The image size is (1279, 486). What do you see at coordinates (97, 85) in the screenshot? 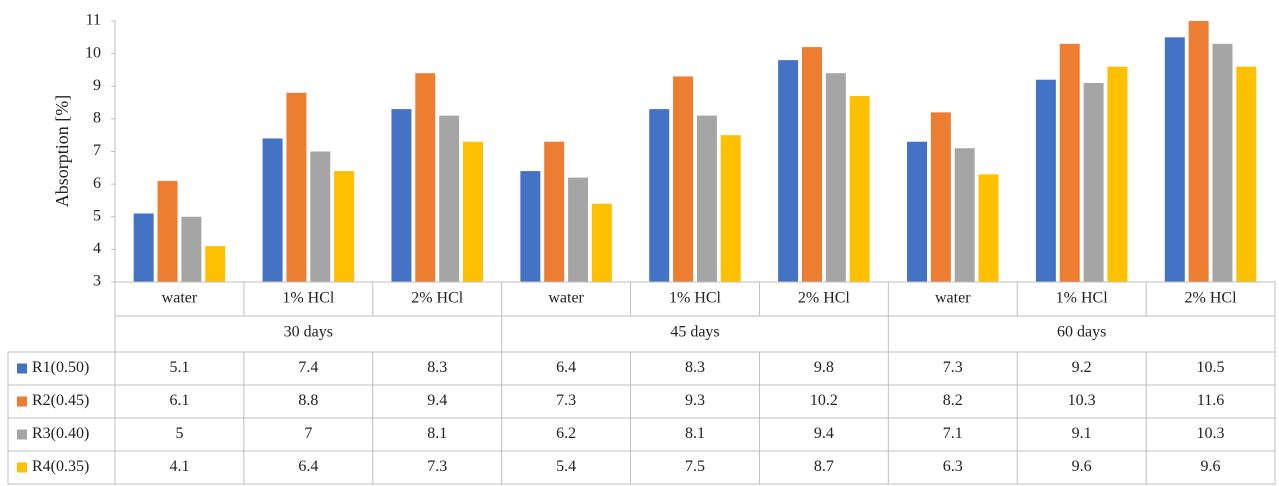
I see `y-tick-label: 9` at bounding box center [97, 85].